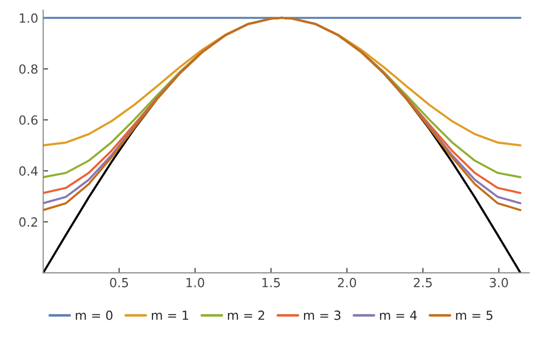 The height and width of the screenshot is (341, 540). What do you see at coordinates (28, 120) in the screenshot?
I see `y-tick-label: 0.6` at bounding box center [28, 120].